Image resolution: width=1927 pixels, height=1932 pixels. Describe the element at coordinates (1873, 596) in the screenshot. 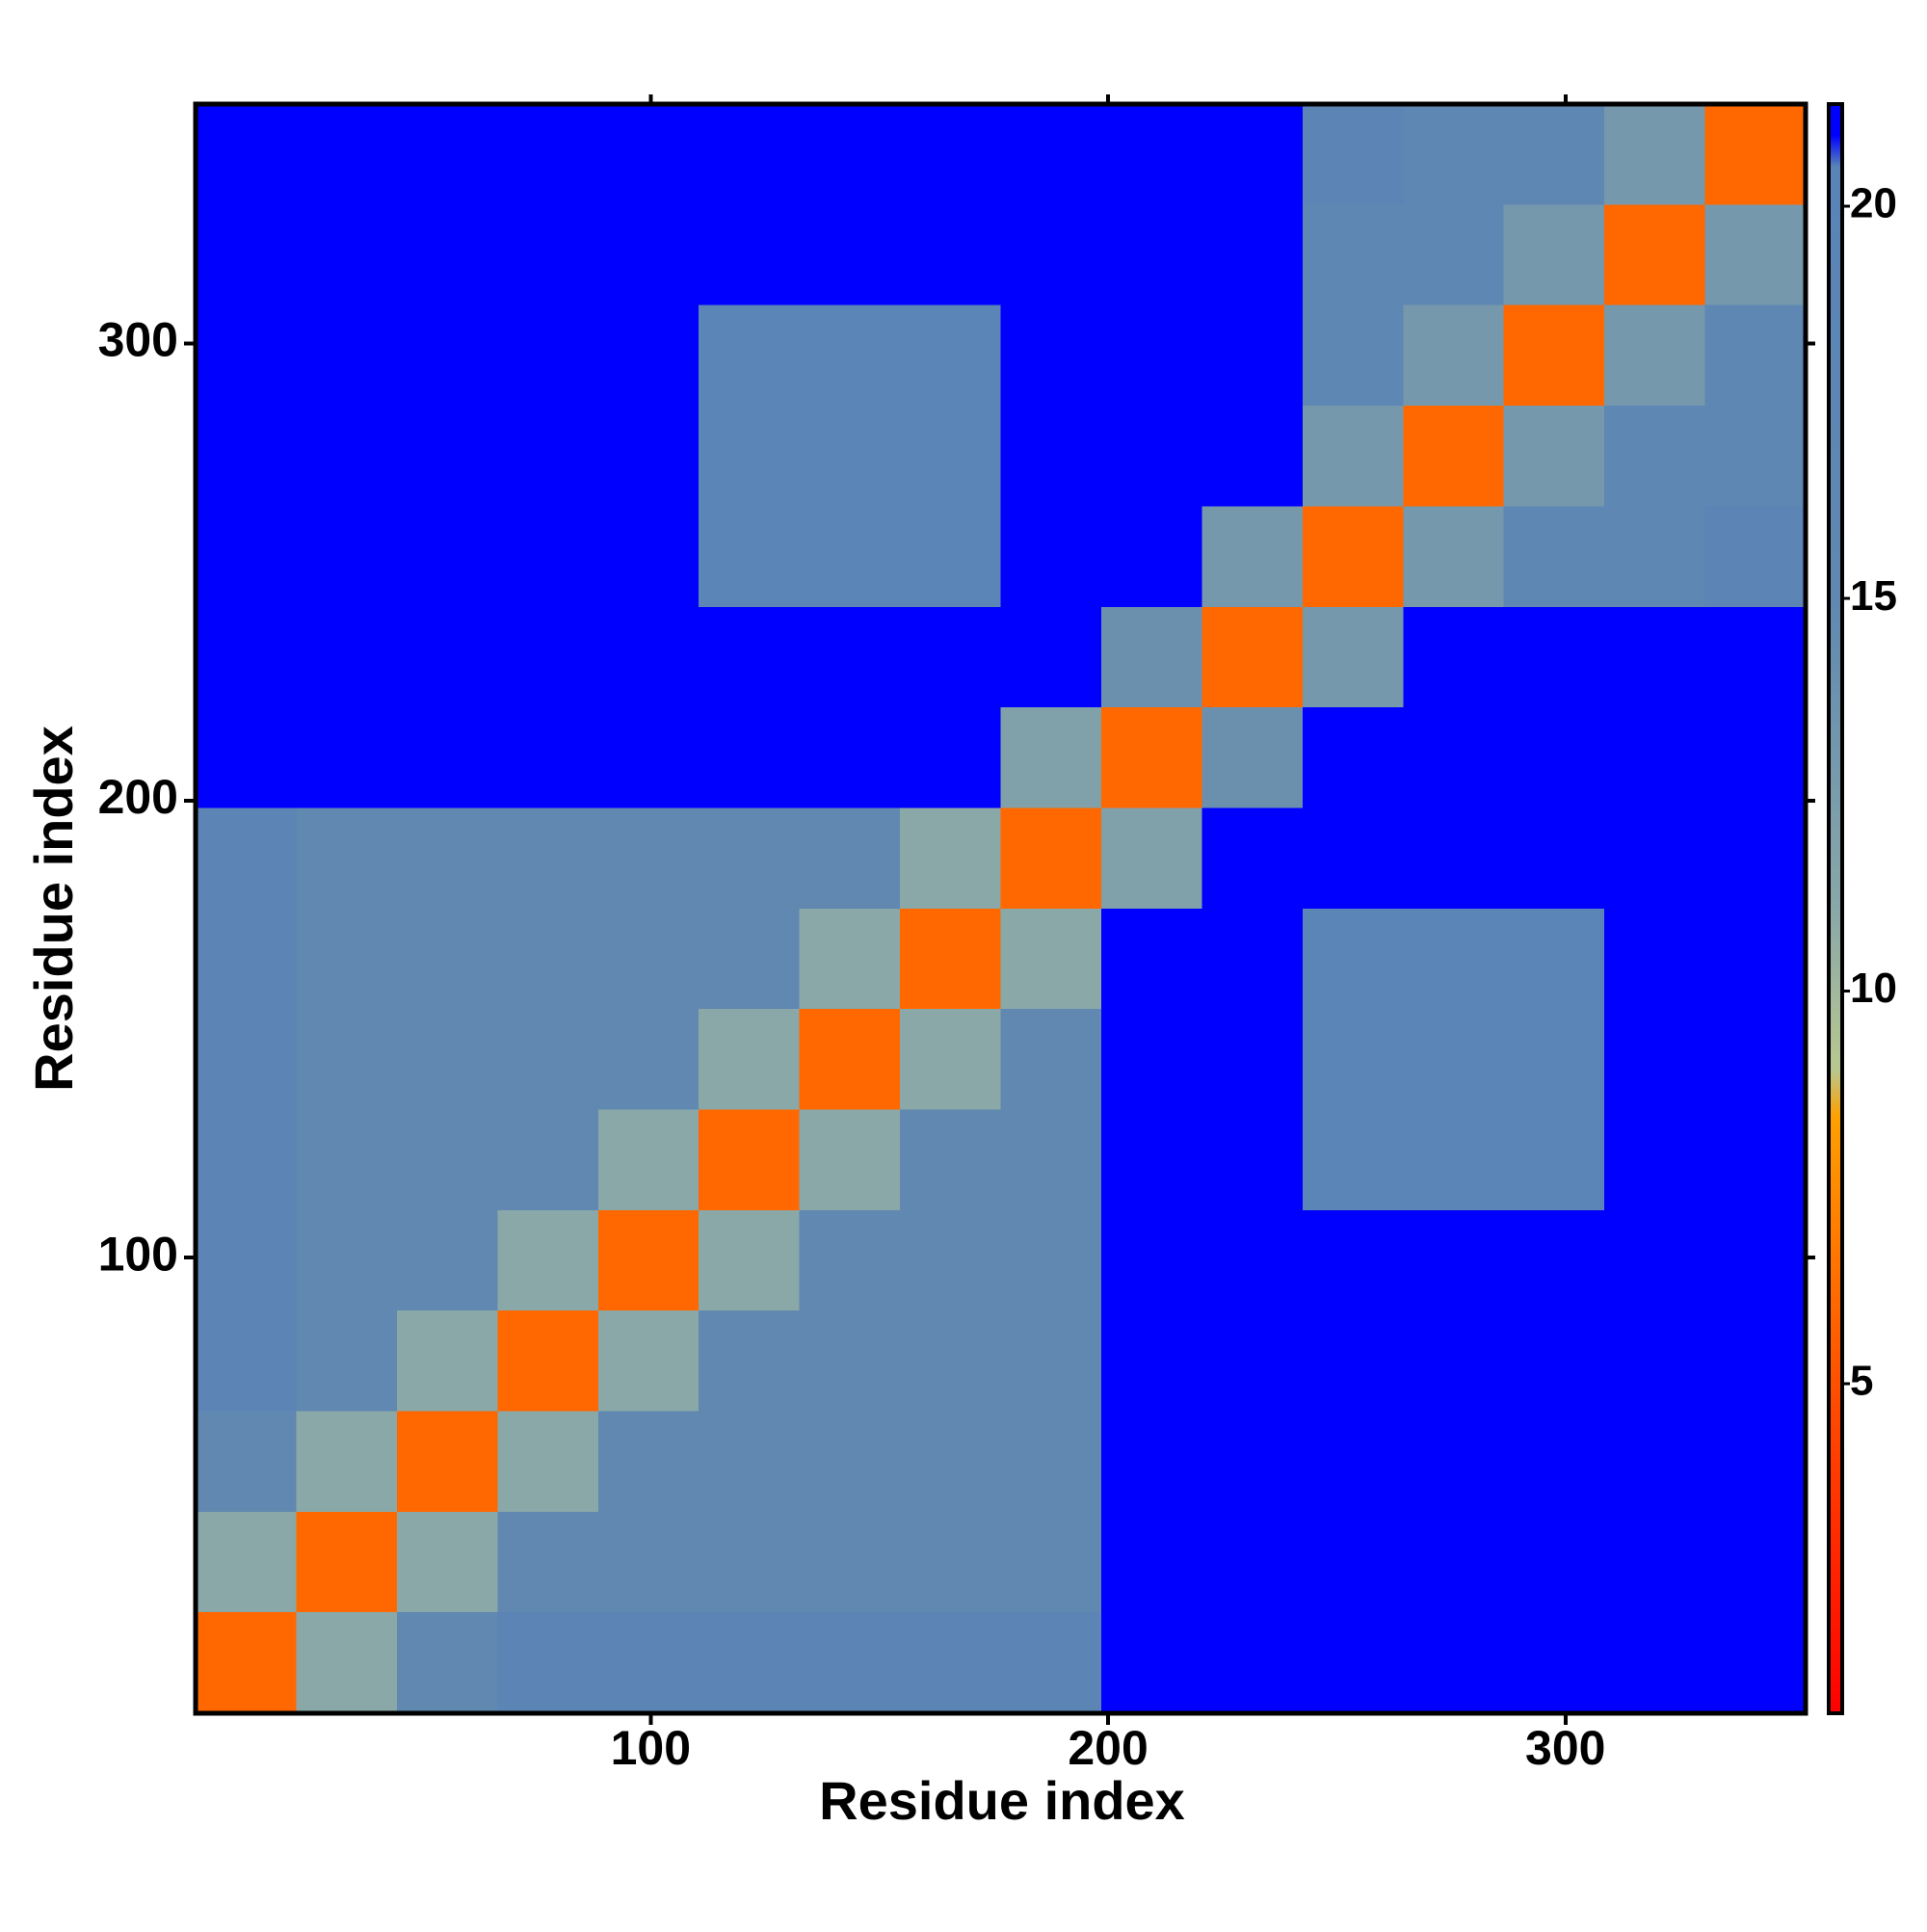

I see `colorbar-tick-label: 15` at that location.